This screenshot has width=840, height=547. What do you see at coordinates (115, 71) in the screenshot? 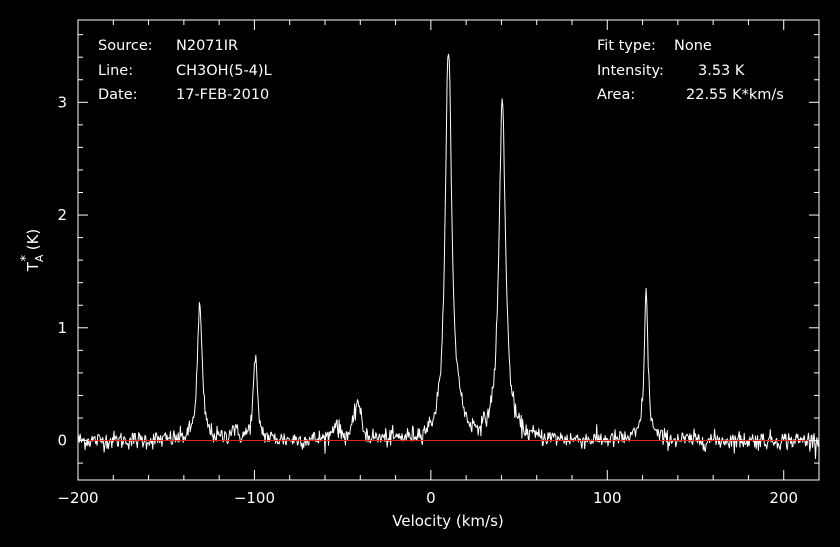
I see `line-key: Line:` at bounding box center [115, 71].